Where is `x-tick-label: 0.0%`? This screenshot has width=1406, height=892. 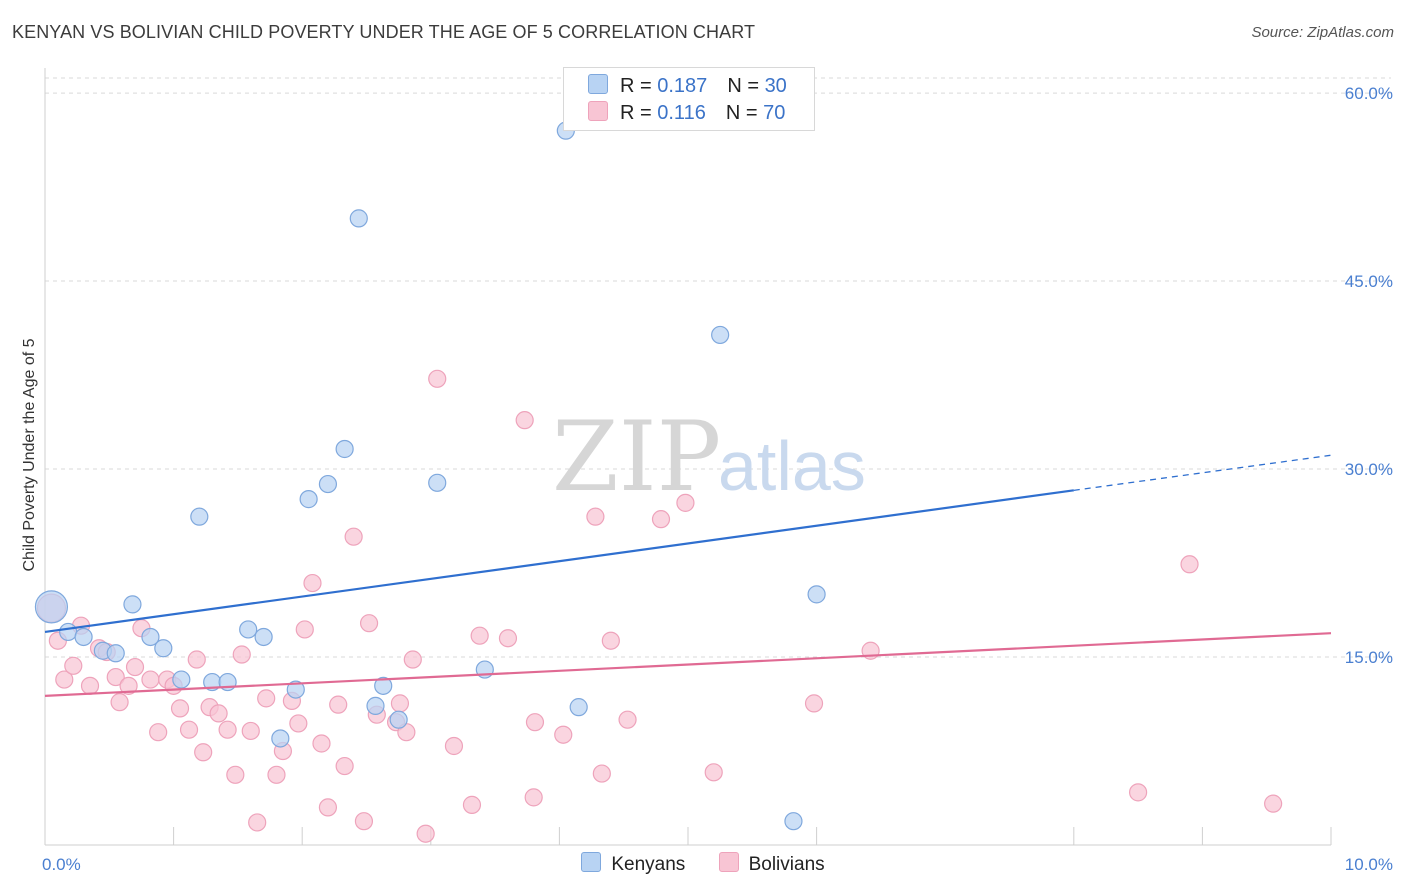 x-tick-label: 0.0% is located at coordinates (61, 864).